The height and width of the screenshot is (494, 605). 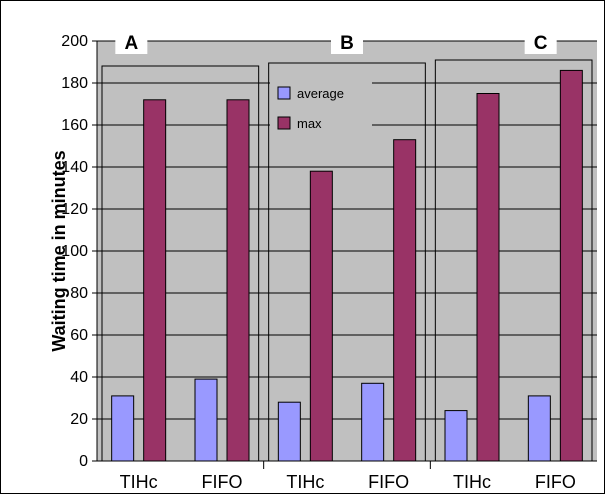 I want to click on y-axis-label: Waiting time in minutes, so click(x=59, y=250).